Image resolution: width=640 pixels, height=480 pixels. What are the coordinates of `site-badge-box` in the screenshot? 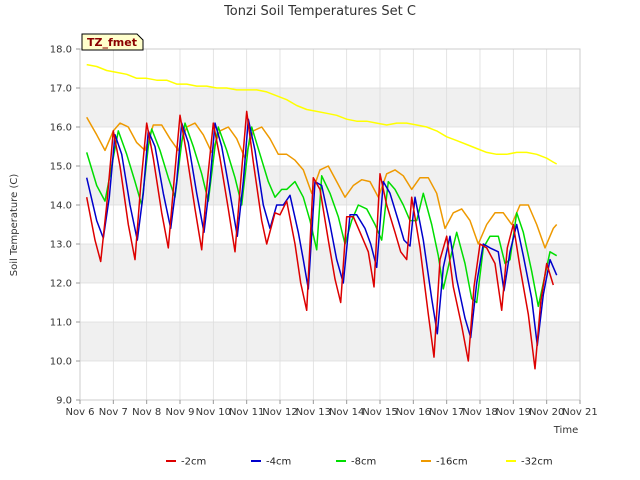 It's located at (112, 42).